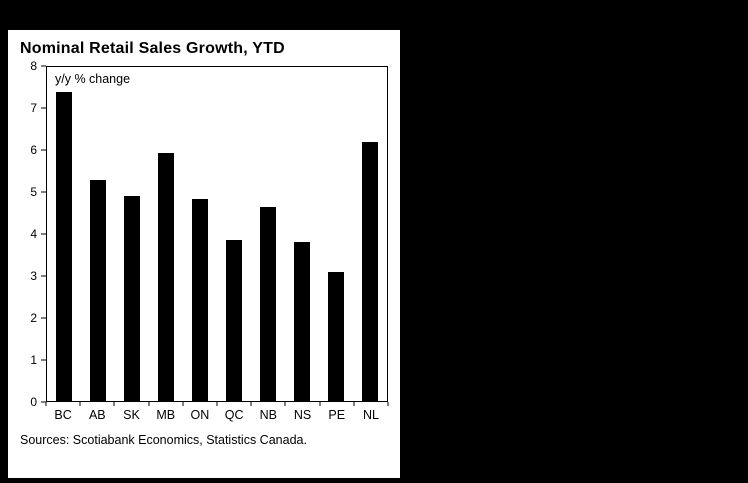 This screenshot has width=748, height=483. I want to click on bar-mb, so click(166, 276).